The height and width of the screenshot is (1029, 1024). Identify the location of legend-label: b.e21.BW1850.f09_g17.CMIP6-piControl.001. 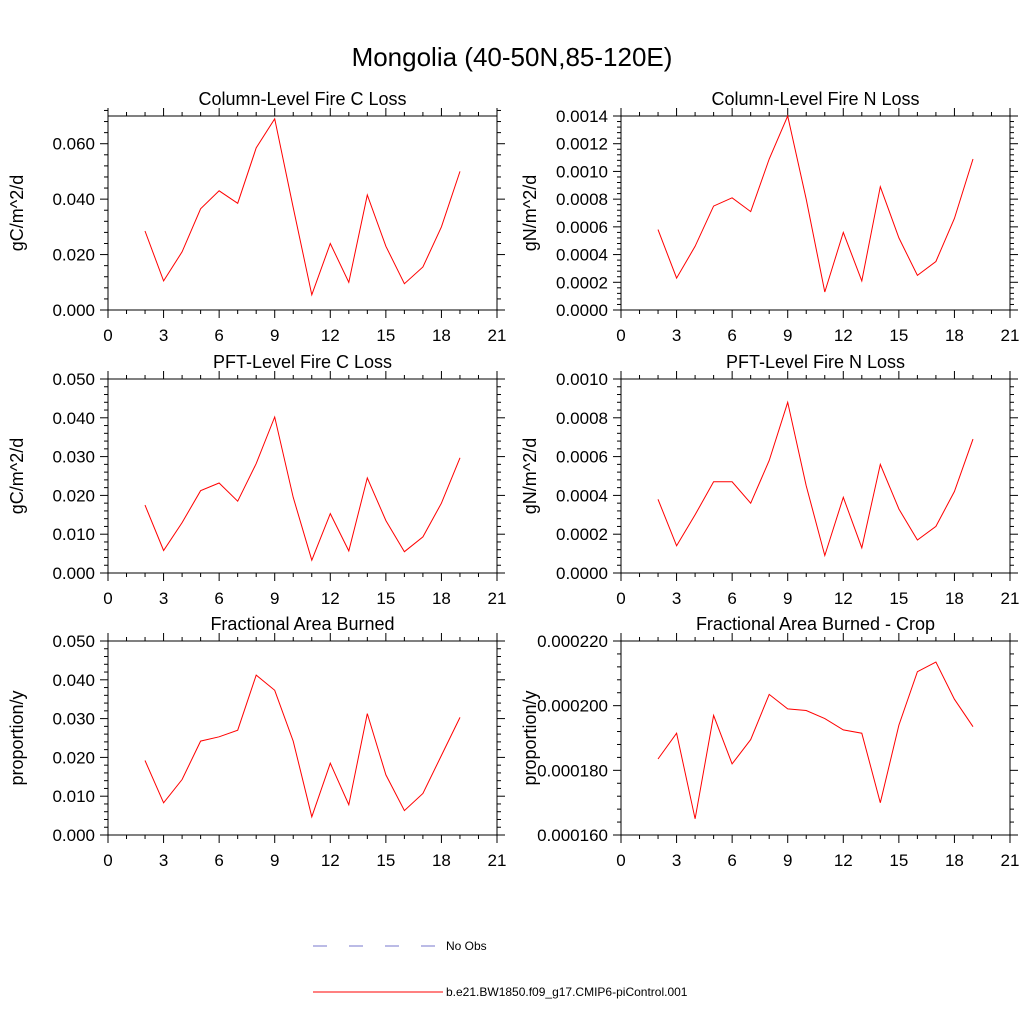
(567, 992).